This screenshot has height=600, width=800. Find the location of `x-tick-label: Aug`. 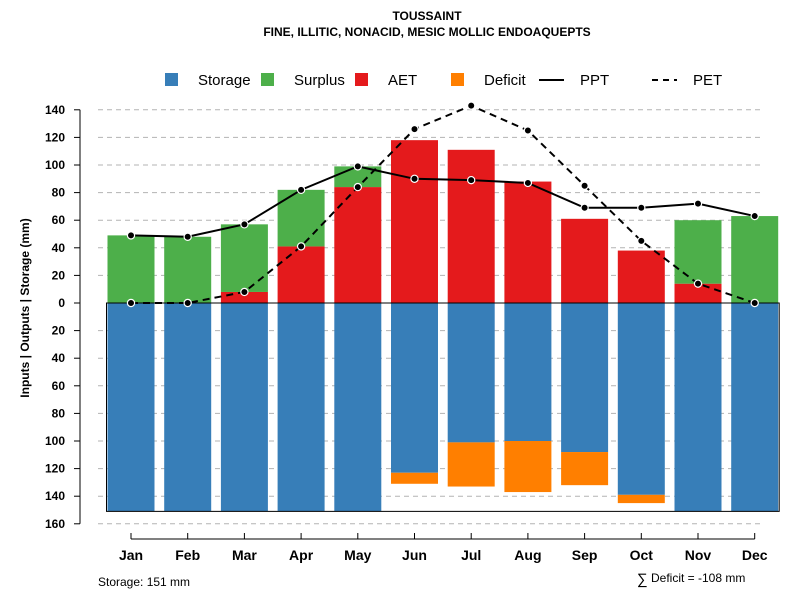

x-tick-label: Aug is located at coordinates (527, 555).